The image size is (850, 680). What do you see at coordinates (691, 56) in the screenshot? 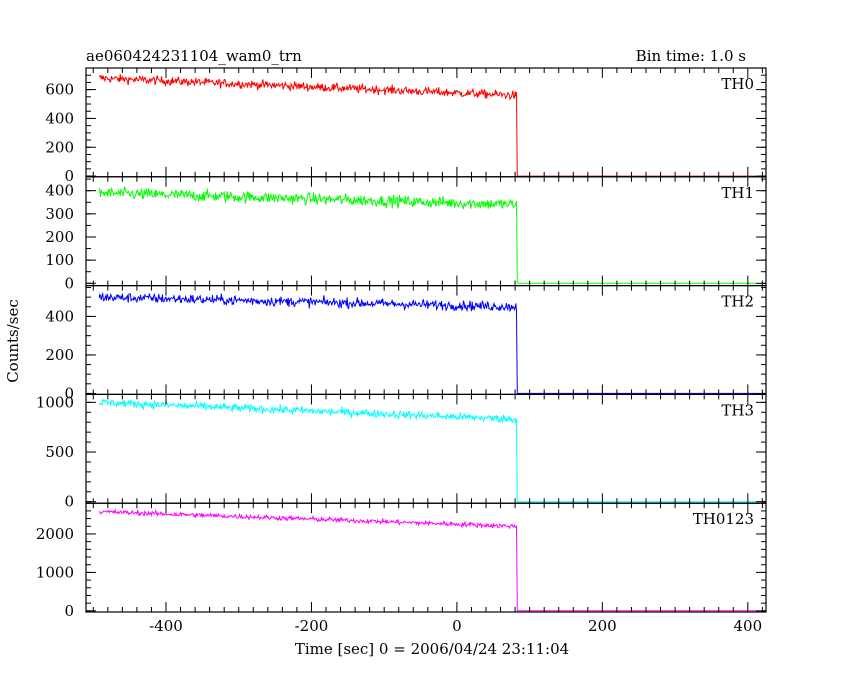
I see `bin-time-label: Bin time: 1.0 s` at bounding box center [691, 56].